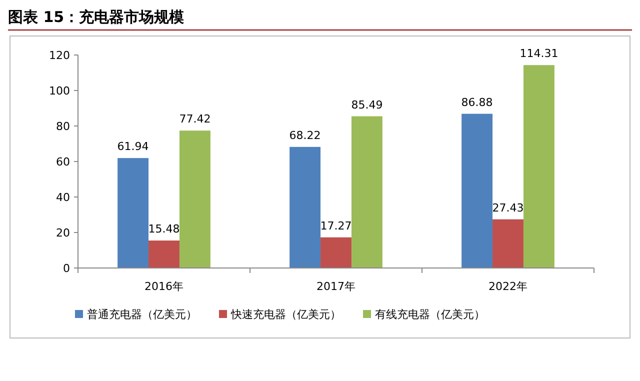 The height and width of the screenshot is (381, 640). I want to click on legend-label: 快速充电器（亿美元）, so click(285, 314).